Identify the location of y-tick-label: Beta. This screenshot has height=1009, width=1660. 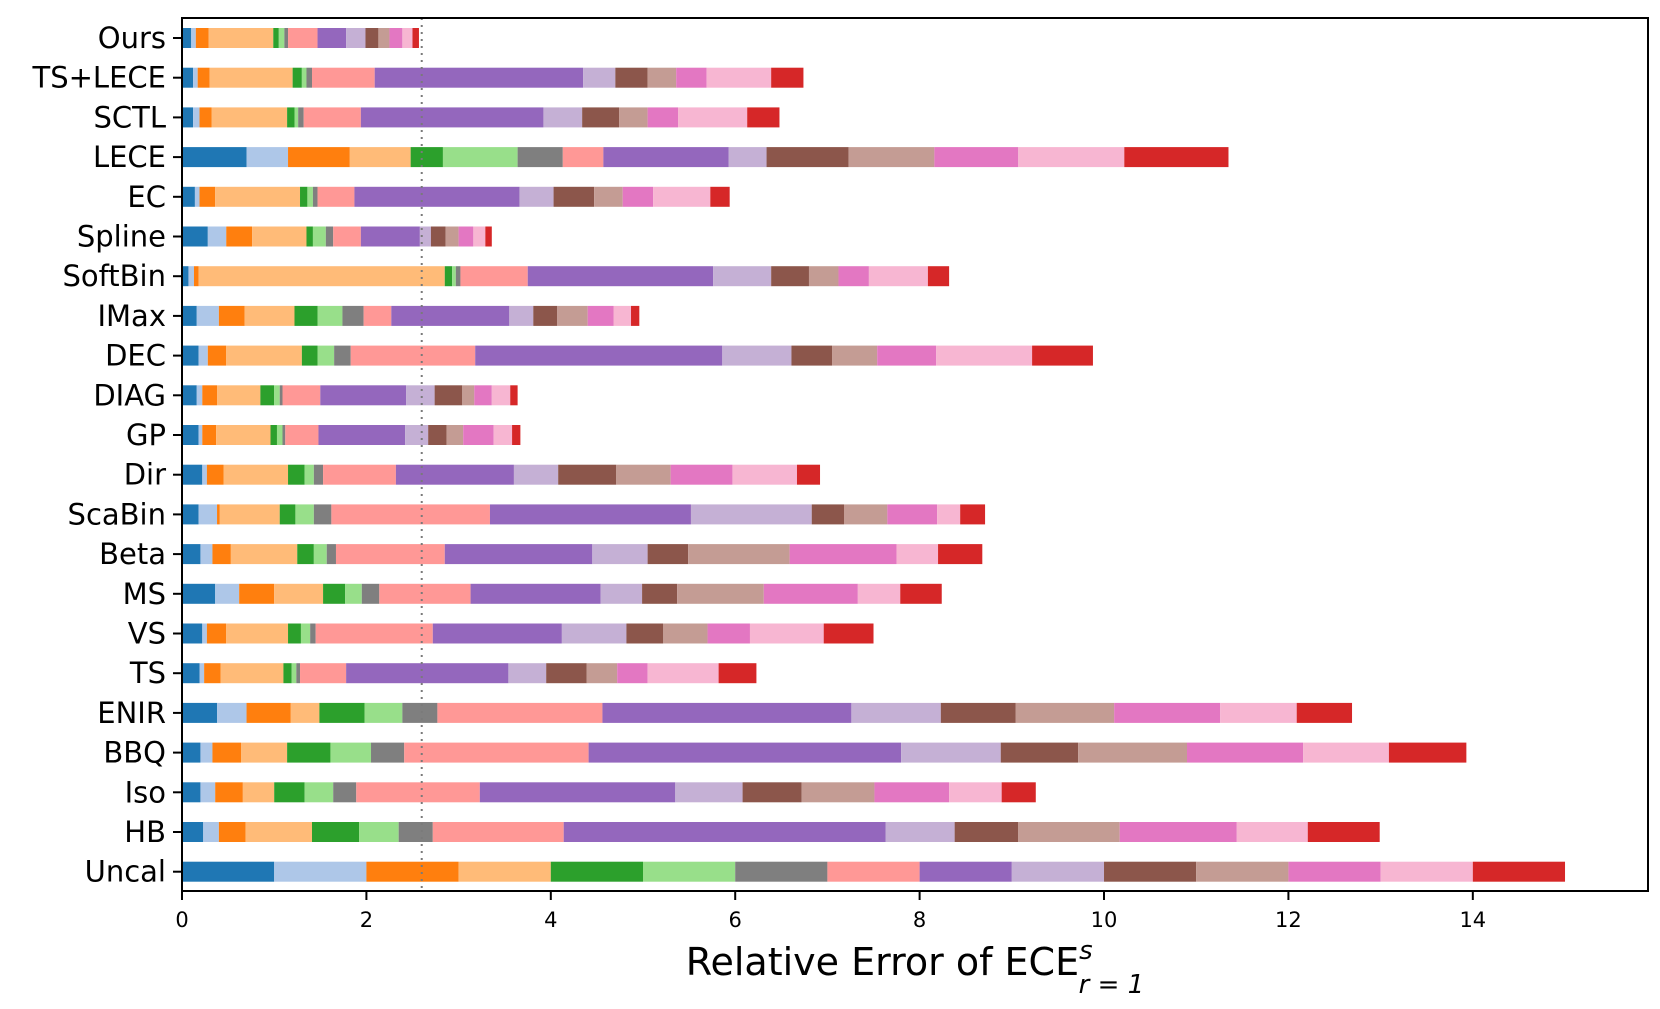
(132, 554).